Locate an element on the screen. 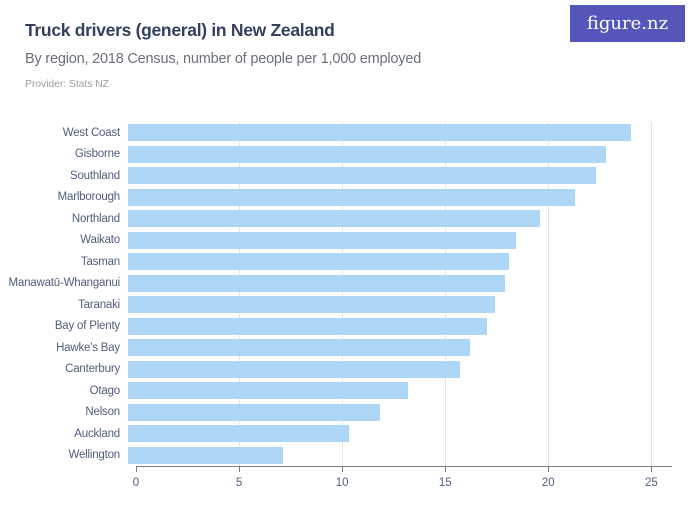 The height and width of the screenshot is (525, 700). chart-row: Bay of Plenty is located at coordinates (350, 327).